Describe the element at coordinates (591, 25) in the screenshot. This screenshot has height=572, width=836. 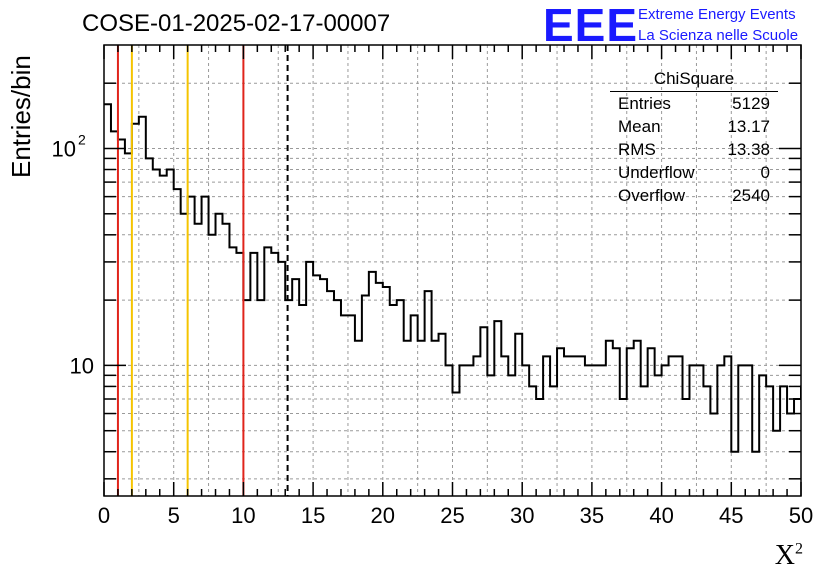
I see `logo-mark: EEE` at that location.